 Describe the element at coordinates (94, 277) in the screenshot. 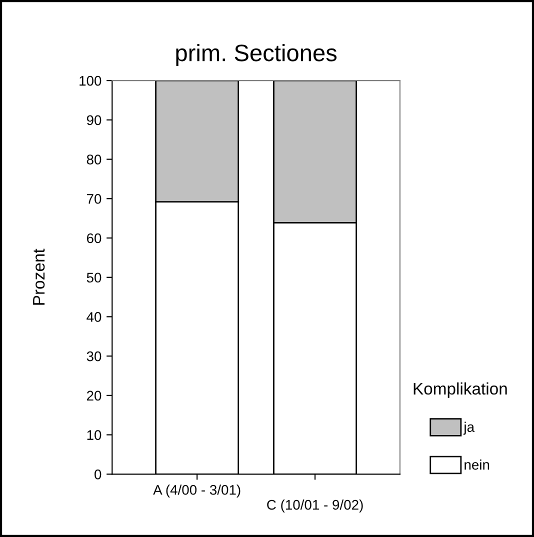

I see `y-tick-label: 50` at that location.